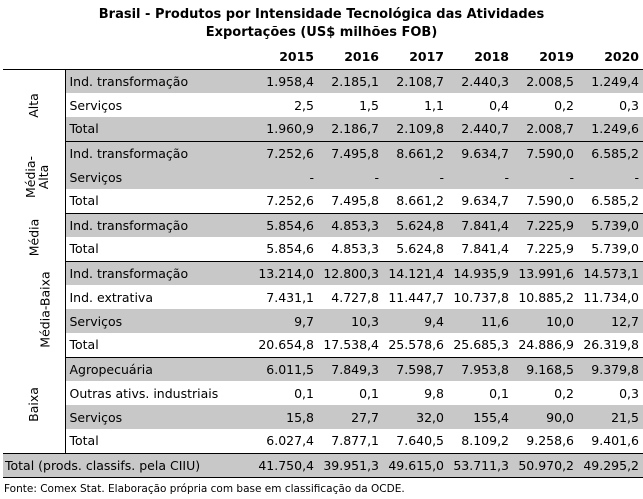 The width and height of the screenshot is (643, 499). What do you see at coordinates (481, 297) in the screenshot?
I see `cell-value: 10.737,8` at bounding box center [481, 297].